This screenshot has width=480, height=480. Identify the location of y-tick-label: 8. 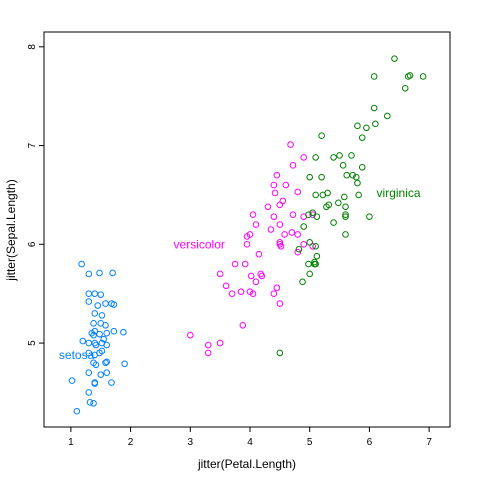
(32, 47).